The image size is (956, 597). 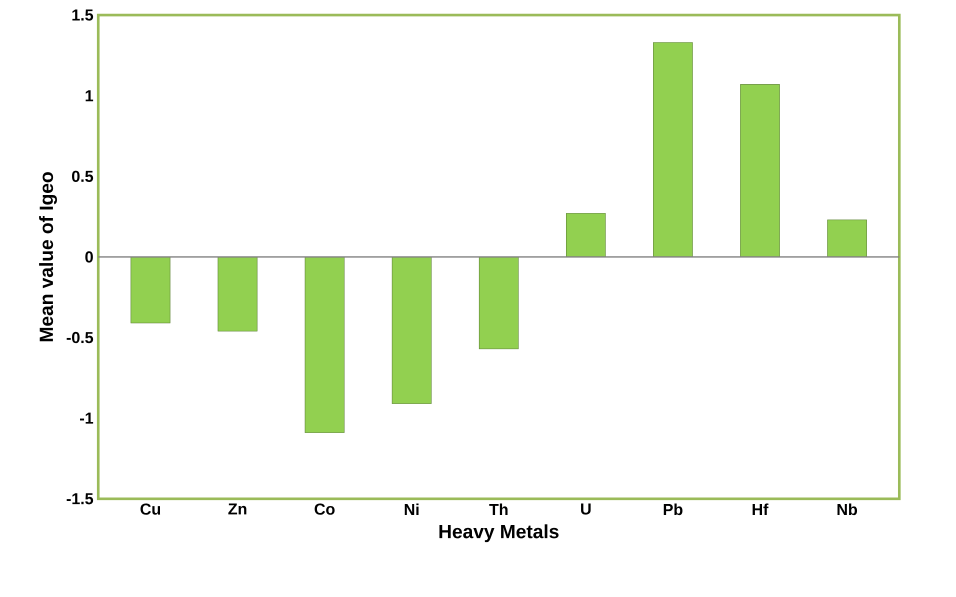 I want to click on x-tick-label: Th, so click(x=498, y=509).